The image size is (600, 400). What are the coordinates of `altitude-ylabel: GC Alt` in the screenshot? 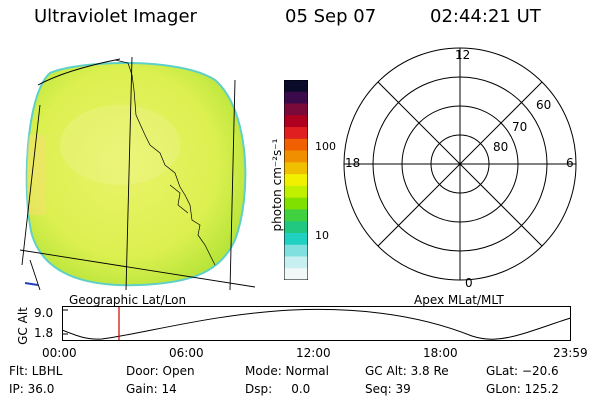 It's located at (23, 326).